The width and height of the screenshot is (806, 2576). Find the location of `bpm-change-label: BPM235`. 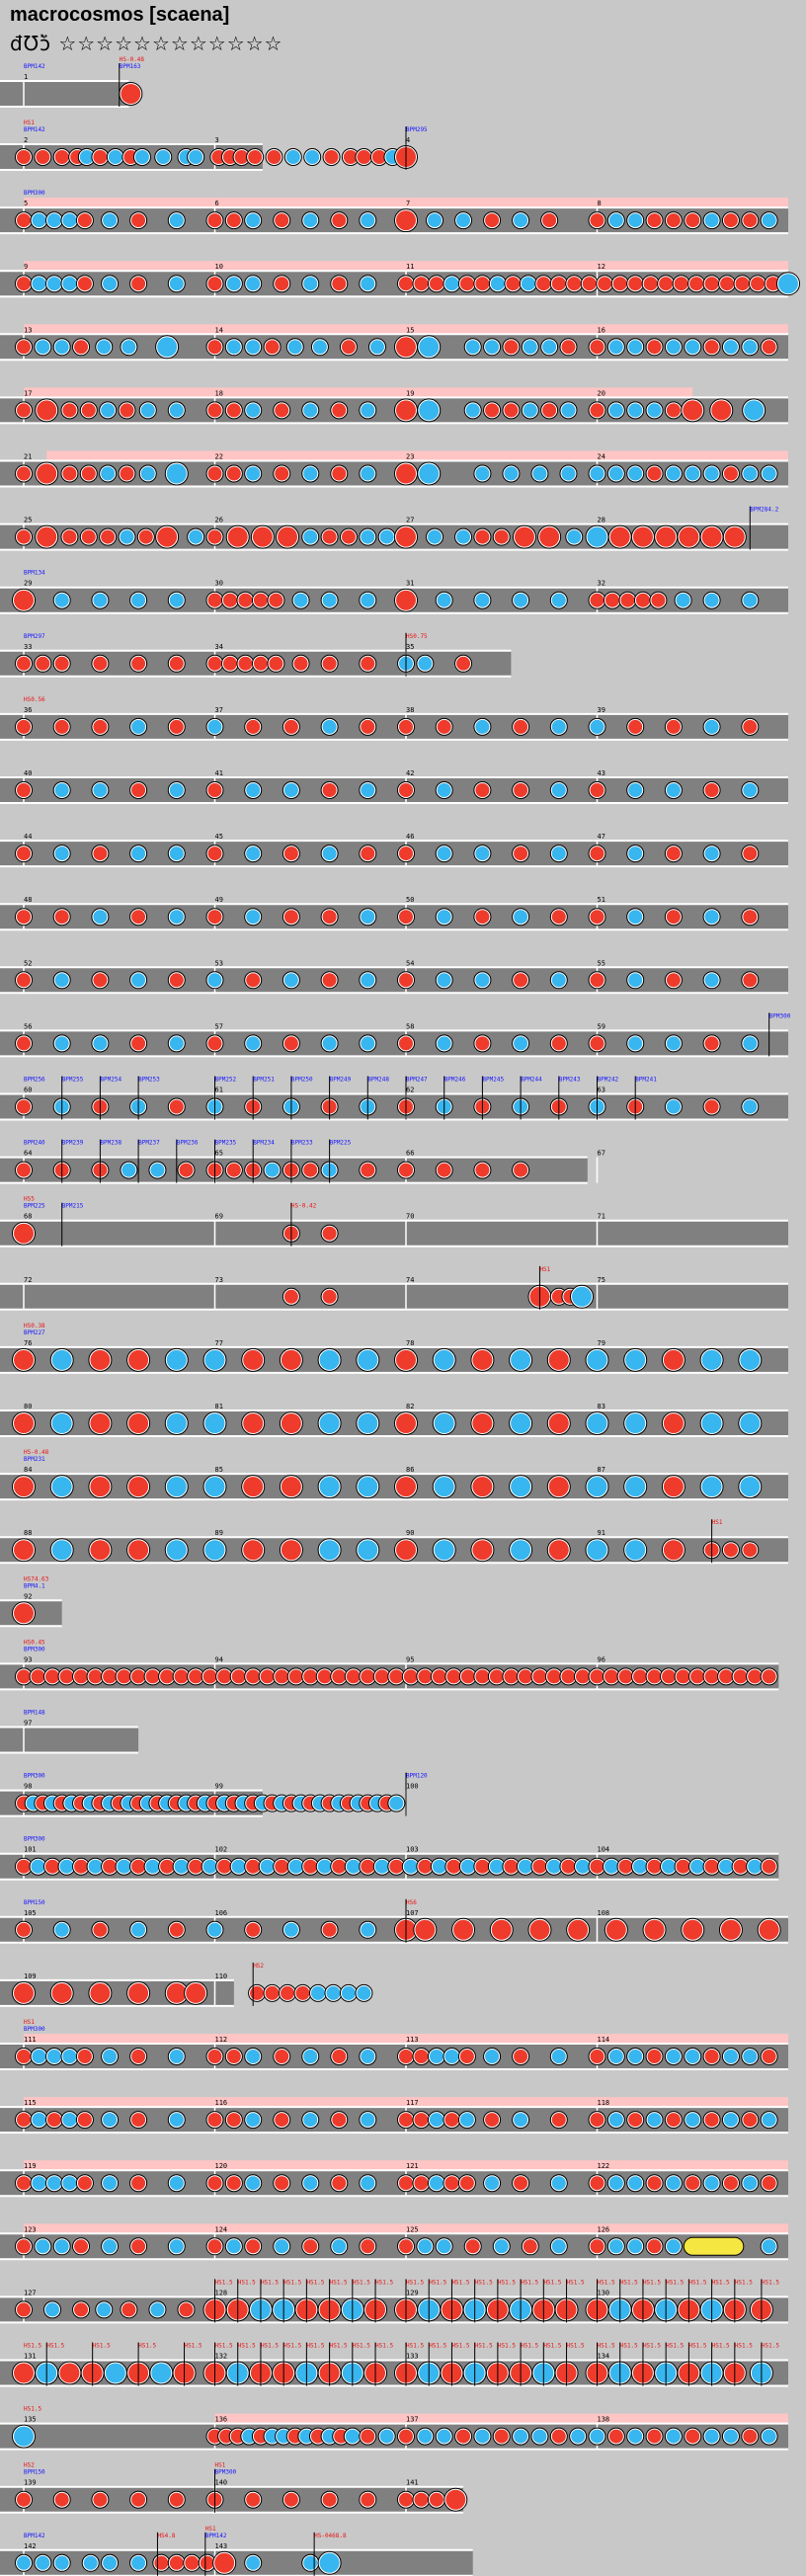

bpm-change-label: BPM235 is located at coordinates (226, 1143).